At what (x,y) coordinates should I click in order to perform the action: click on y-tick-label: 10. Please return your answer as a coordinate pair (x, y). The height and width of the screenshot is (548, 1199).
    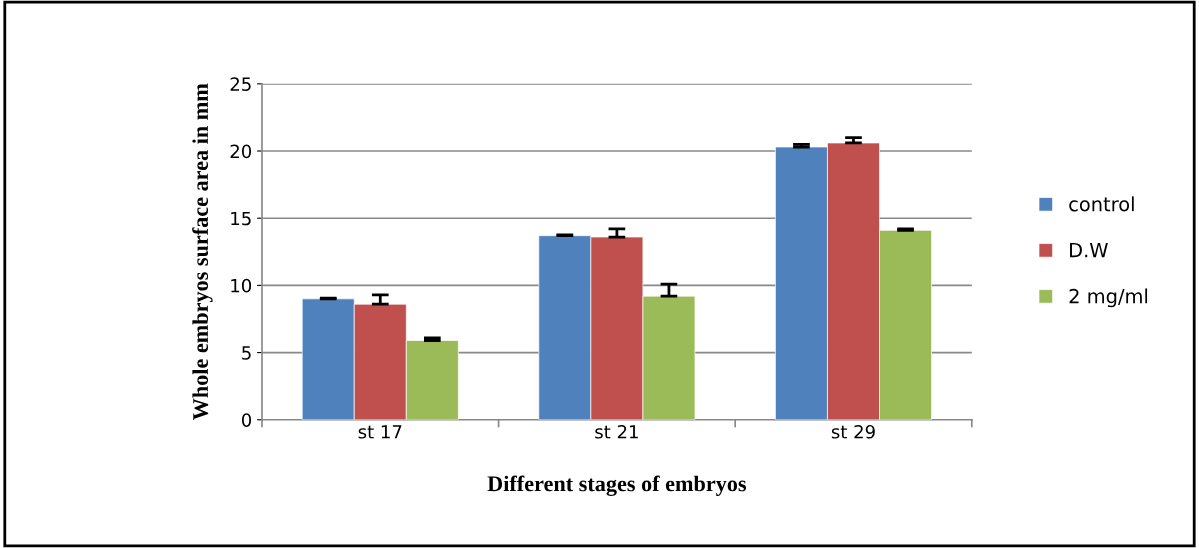
    Looking at the image, I should click on (241, 285).